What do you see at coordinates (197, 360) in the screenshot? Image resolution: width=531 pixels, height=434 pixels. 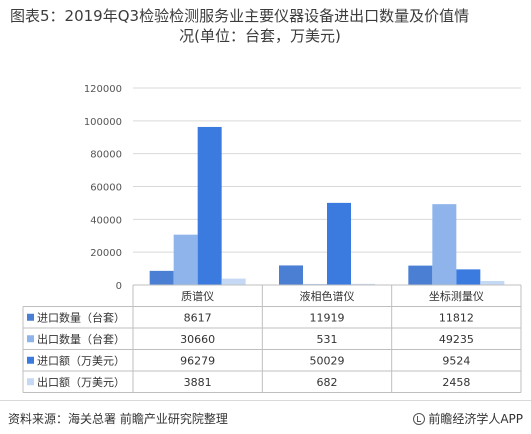 I see `data-label: 96279` at bounding box center [197, 360].